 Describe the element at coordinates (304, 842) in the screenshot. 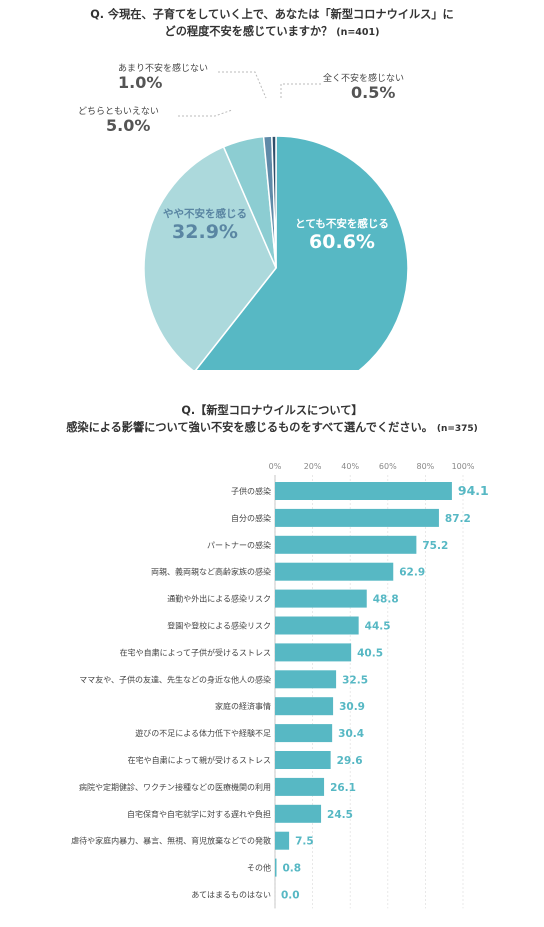

I see `bar-value-label: 7.5` at that location.